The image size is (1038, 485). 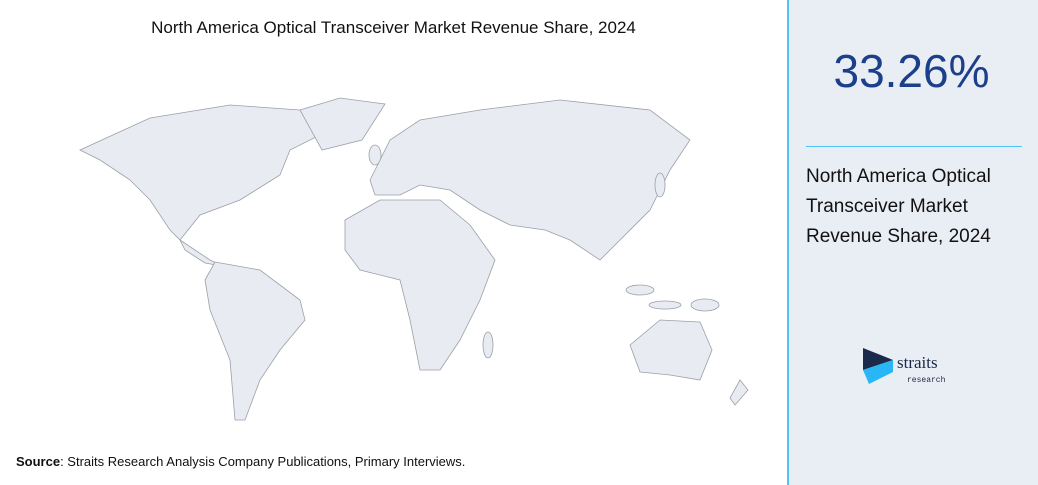 What do you see at coordinates (926, 380) in the screenshot?
I see `logo-tagline: research` at bounding box center [926, 380].